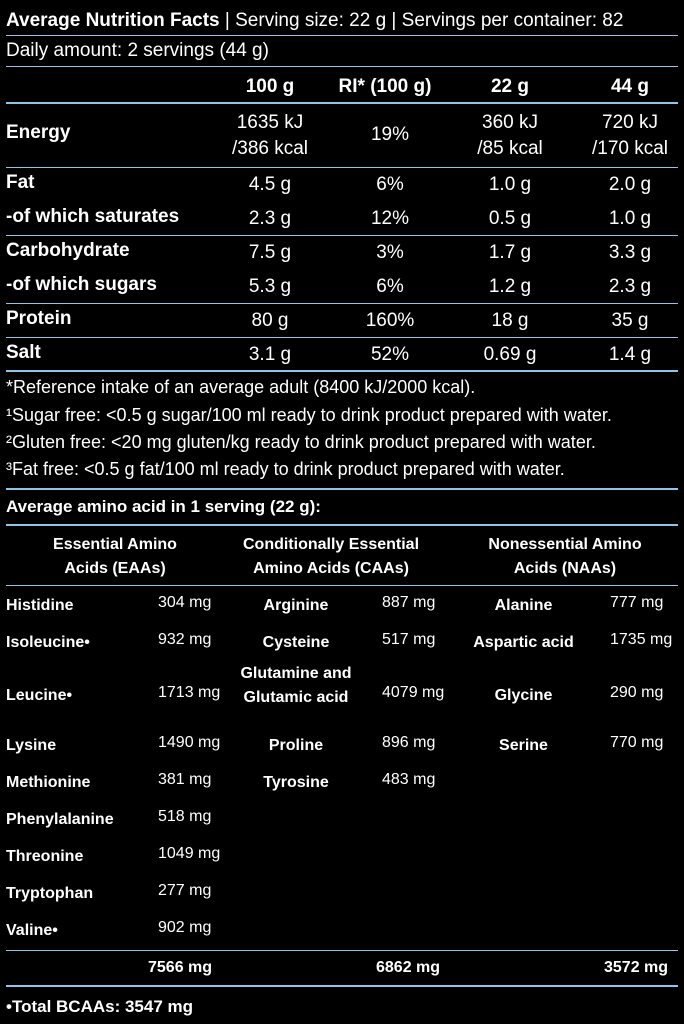  What do you see at coordinates (189, 853) in the screenshot?
I see `amino-value: 1049 mg` at bounding box center [189, 853].